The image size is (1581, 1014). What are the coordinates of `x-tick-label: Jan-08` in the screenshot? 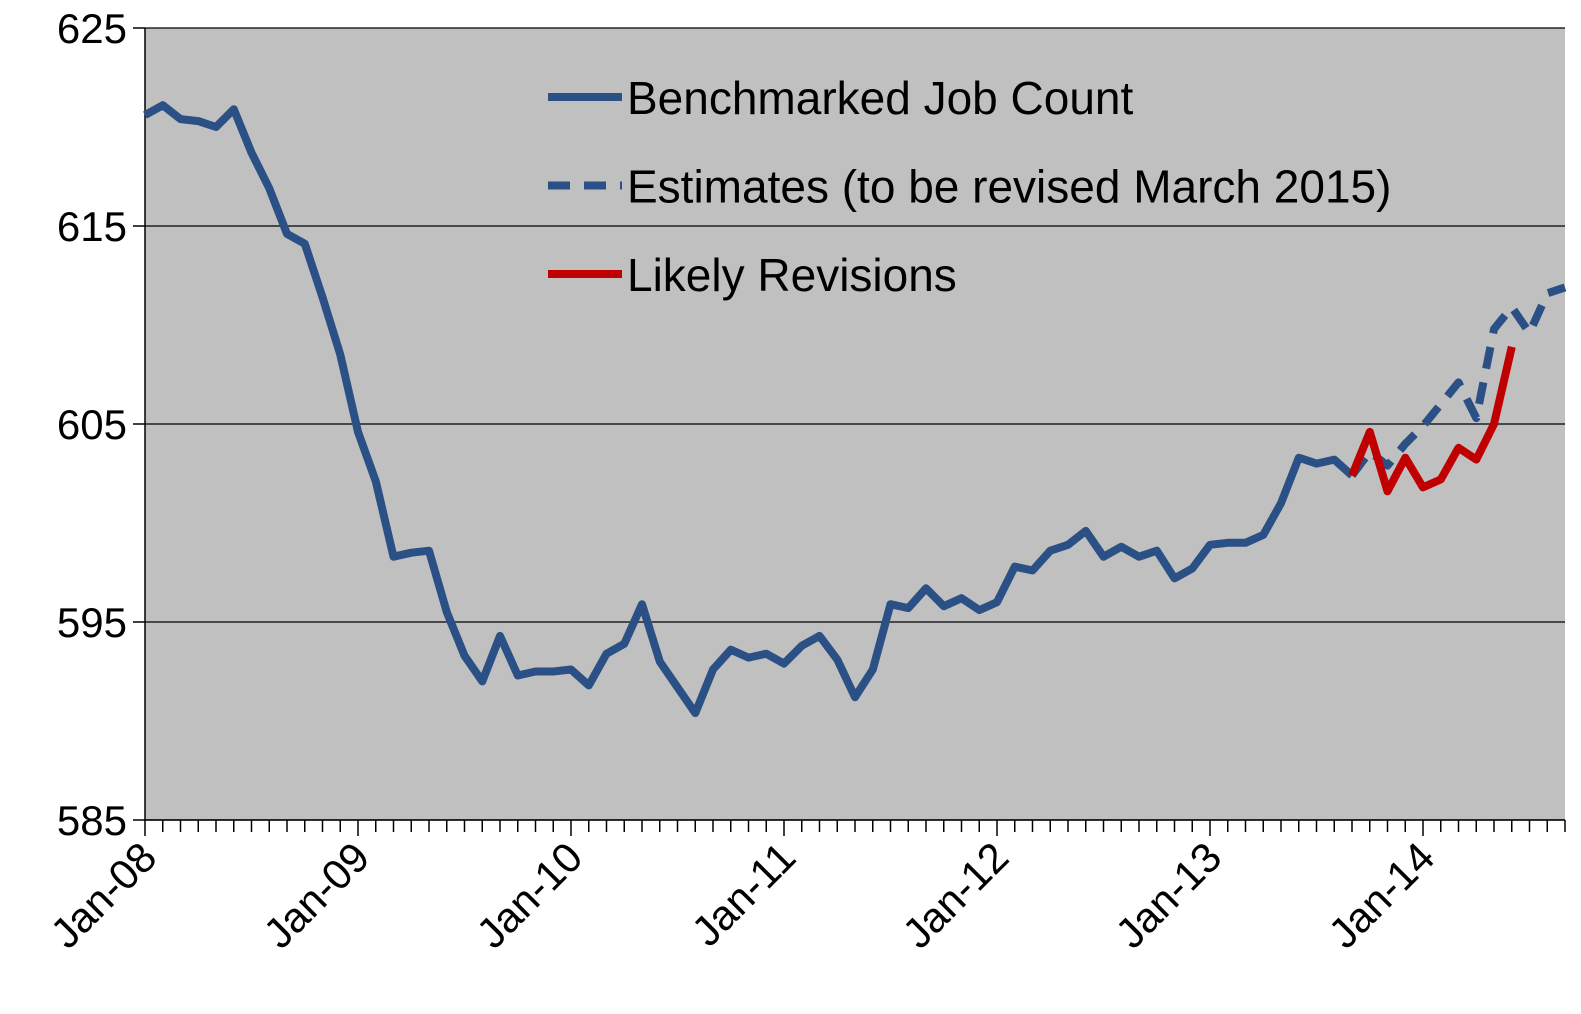 It's located at (103, 895).